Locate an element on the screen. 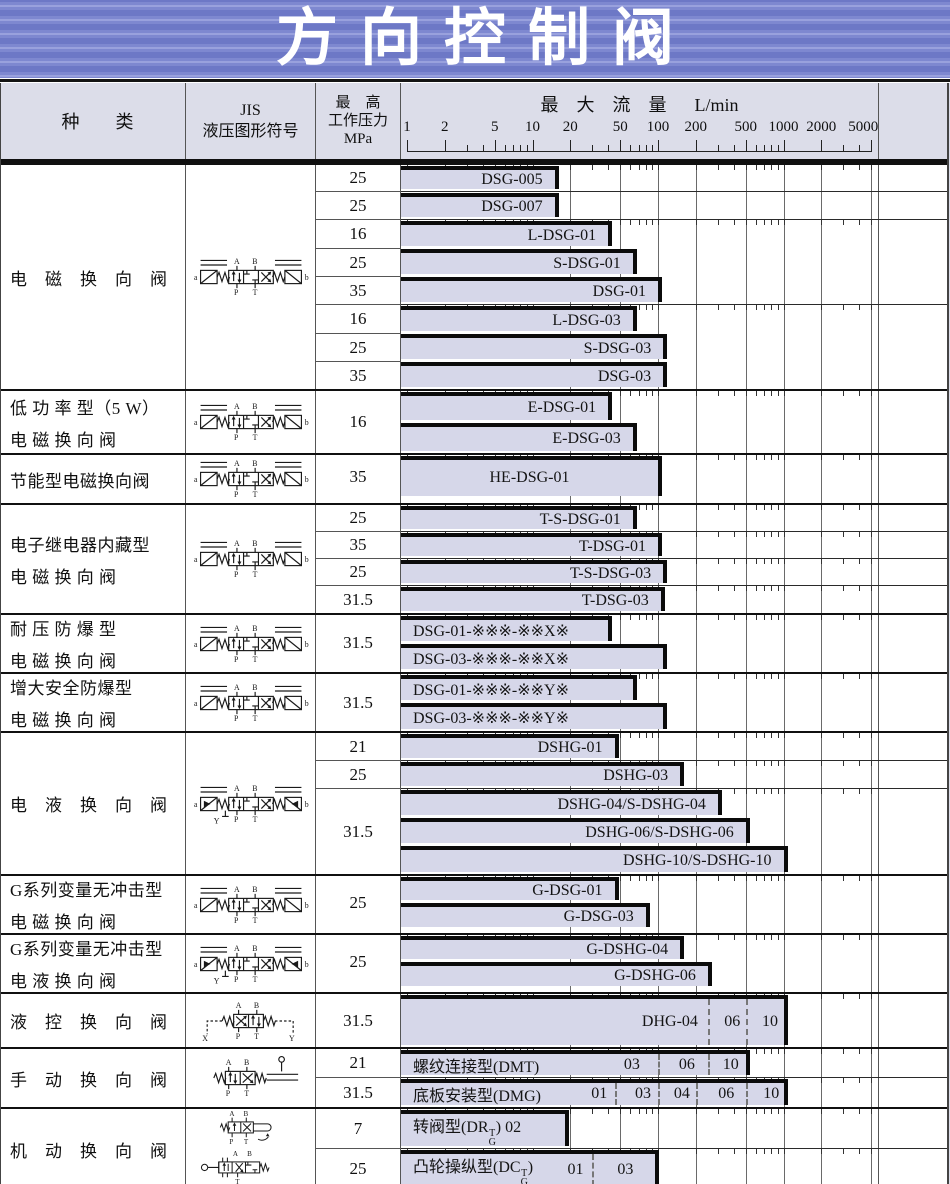  pressure-cell: 31.5 is located at coordinates (358, 643).